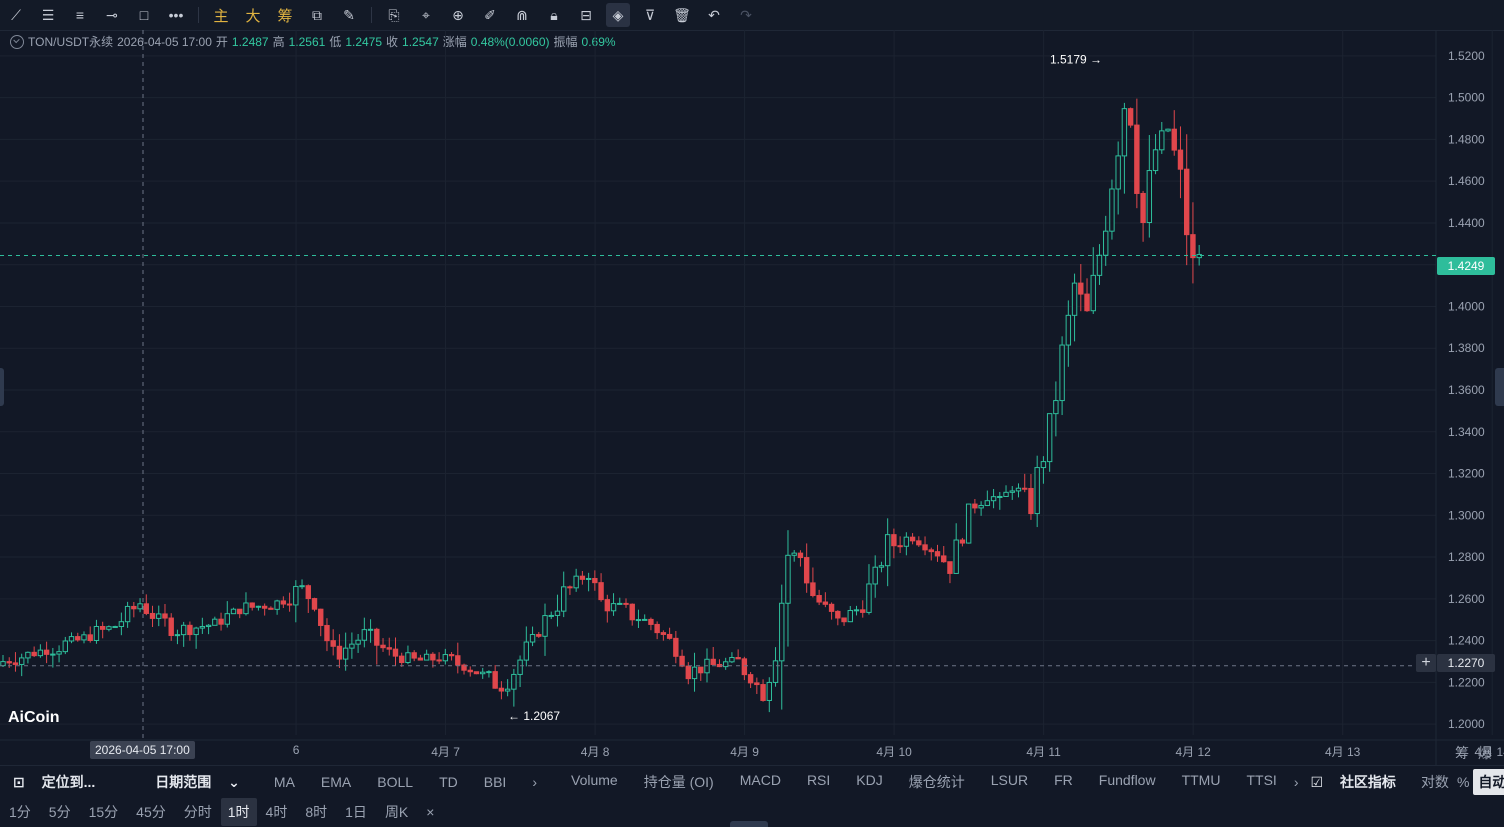  Describe the element at coordinates (17, 41) in the screenshot. I see `visibility-toggle-icon` at that location.